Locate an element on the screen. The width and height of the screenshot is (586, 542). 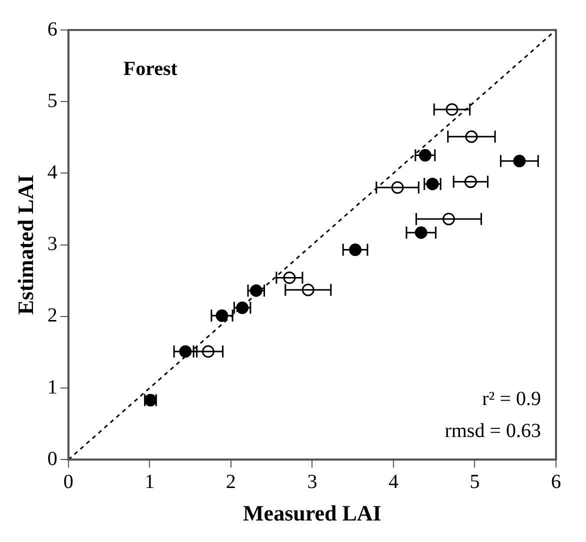
annotation: Forest is located at coordinates (150, 69).